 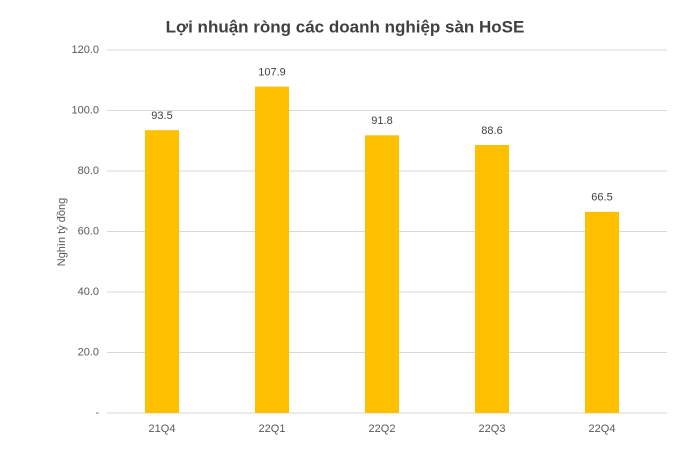 What do you see at coordinates (602, 429) in the screenshot?
I see `x-tick-label: 22Q4` at bounding box center [602, 429].